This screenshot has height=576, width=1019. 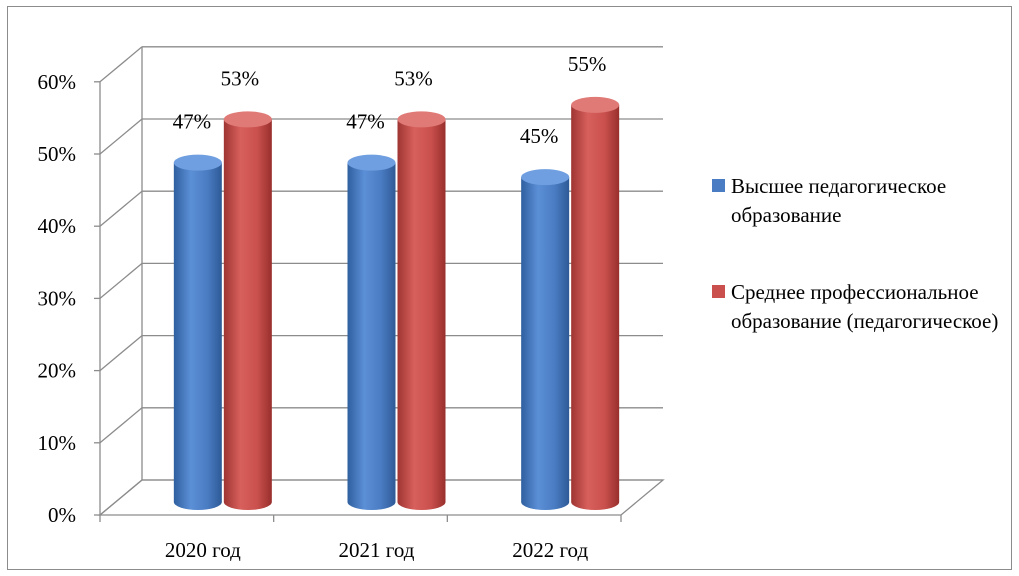 What do you see at coordinates (377, 550) in the screenshot?
I see `x-category-label: 2021 год` at bounding box center [377, 550].